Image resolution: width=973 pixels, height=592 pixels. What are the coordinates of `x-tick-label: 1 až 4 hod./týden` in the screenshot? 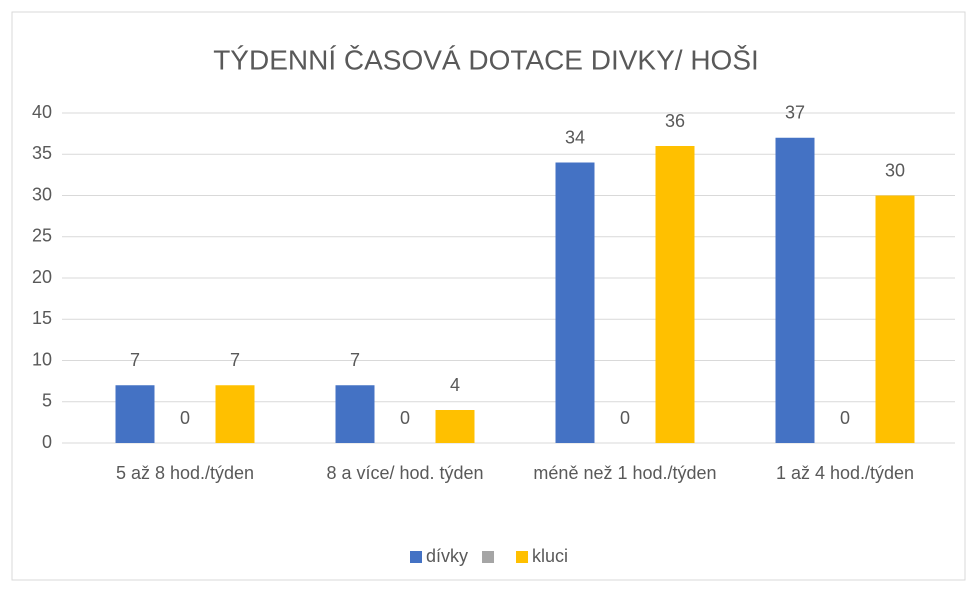 It's located at (845, 473).